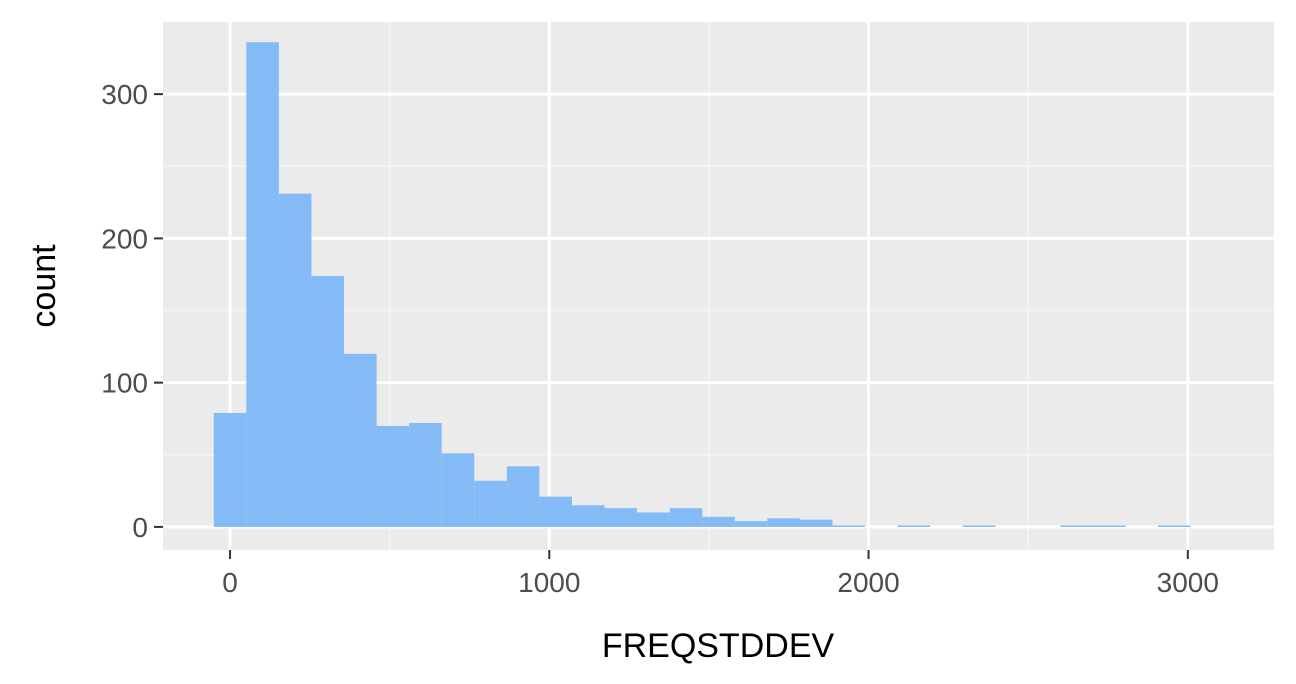 This screenshot has height=684, width=1296. I want to click on x-tick-label: 0, so click(230, 582).